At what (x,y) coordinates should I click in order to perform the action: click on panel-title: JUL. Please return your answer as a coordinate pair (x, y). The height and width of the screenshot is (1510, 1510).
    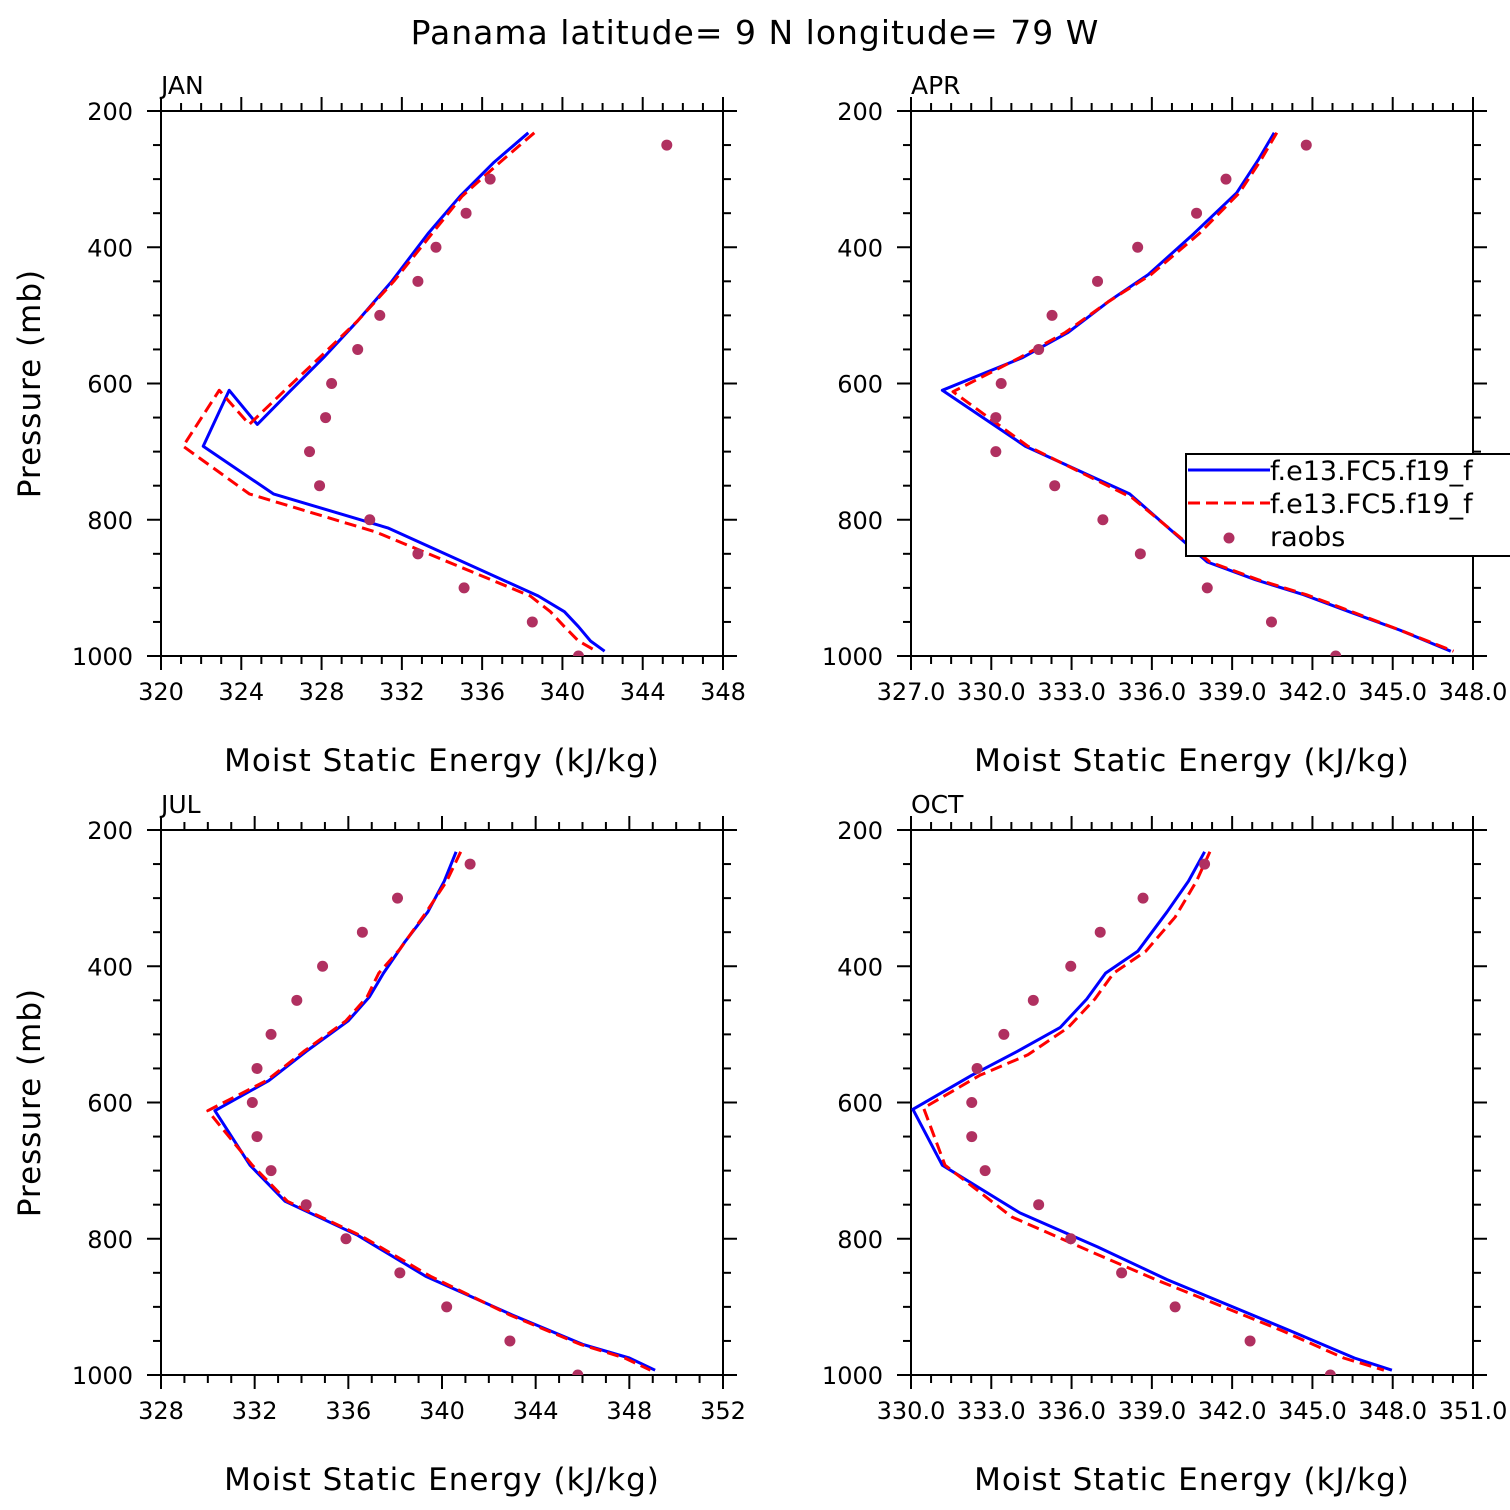
    Looking at the image, I should click on (180, 804).